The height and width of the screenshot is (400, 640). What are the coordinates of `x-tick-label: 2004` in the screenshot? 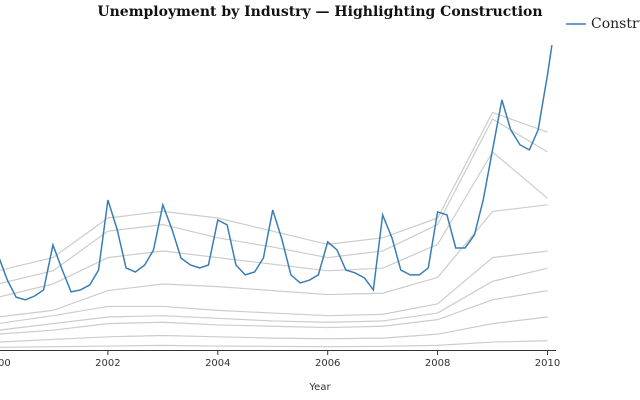 It's located at (217, 363).